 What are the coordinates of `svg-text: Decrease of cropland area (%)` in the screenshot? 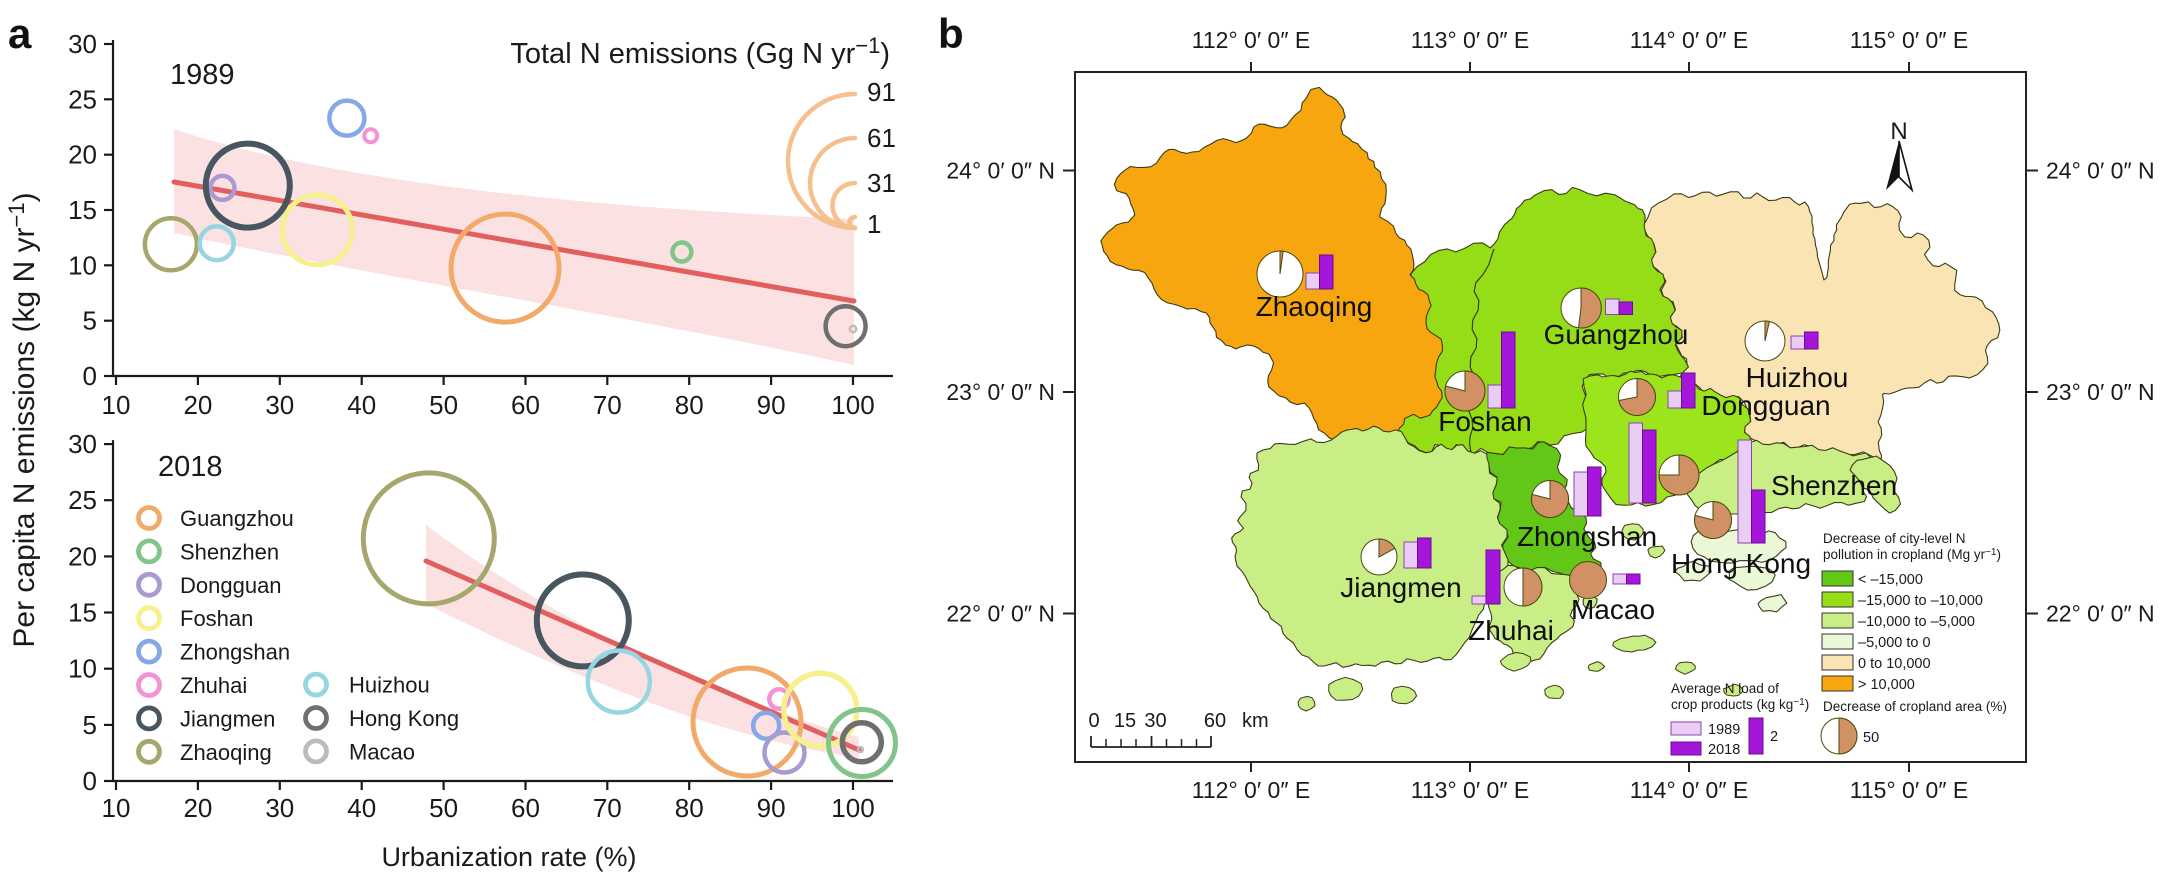 It's located at (1915, 706).